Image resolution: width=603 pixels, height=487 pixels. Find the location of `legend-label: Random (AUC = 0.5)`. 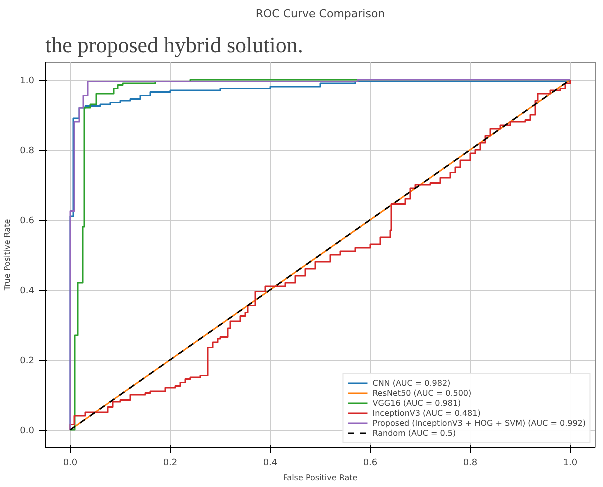

legend-label: Random (AUC = 0.5) is located at coordinates (414, 433).